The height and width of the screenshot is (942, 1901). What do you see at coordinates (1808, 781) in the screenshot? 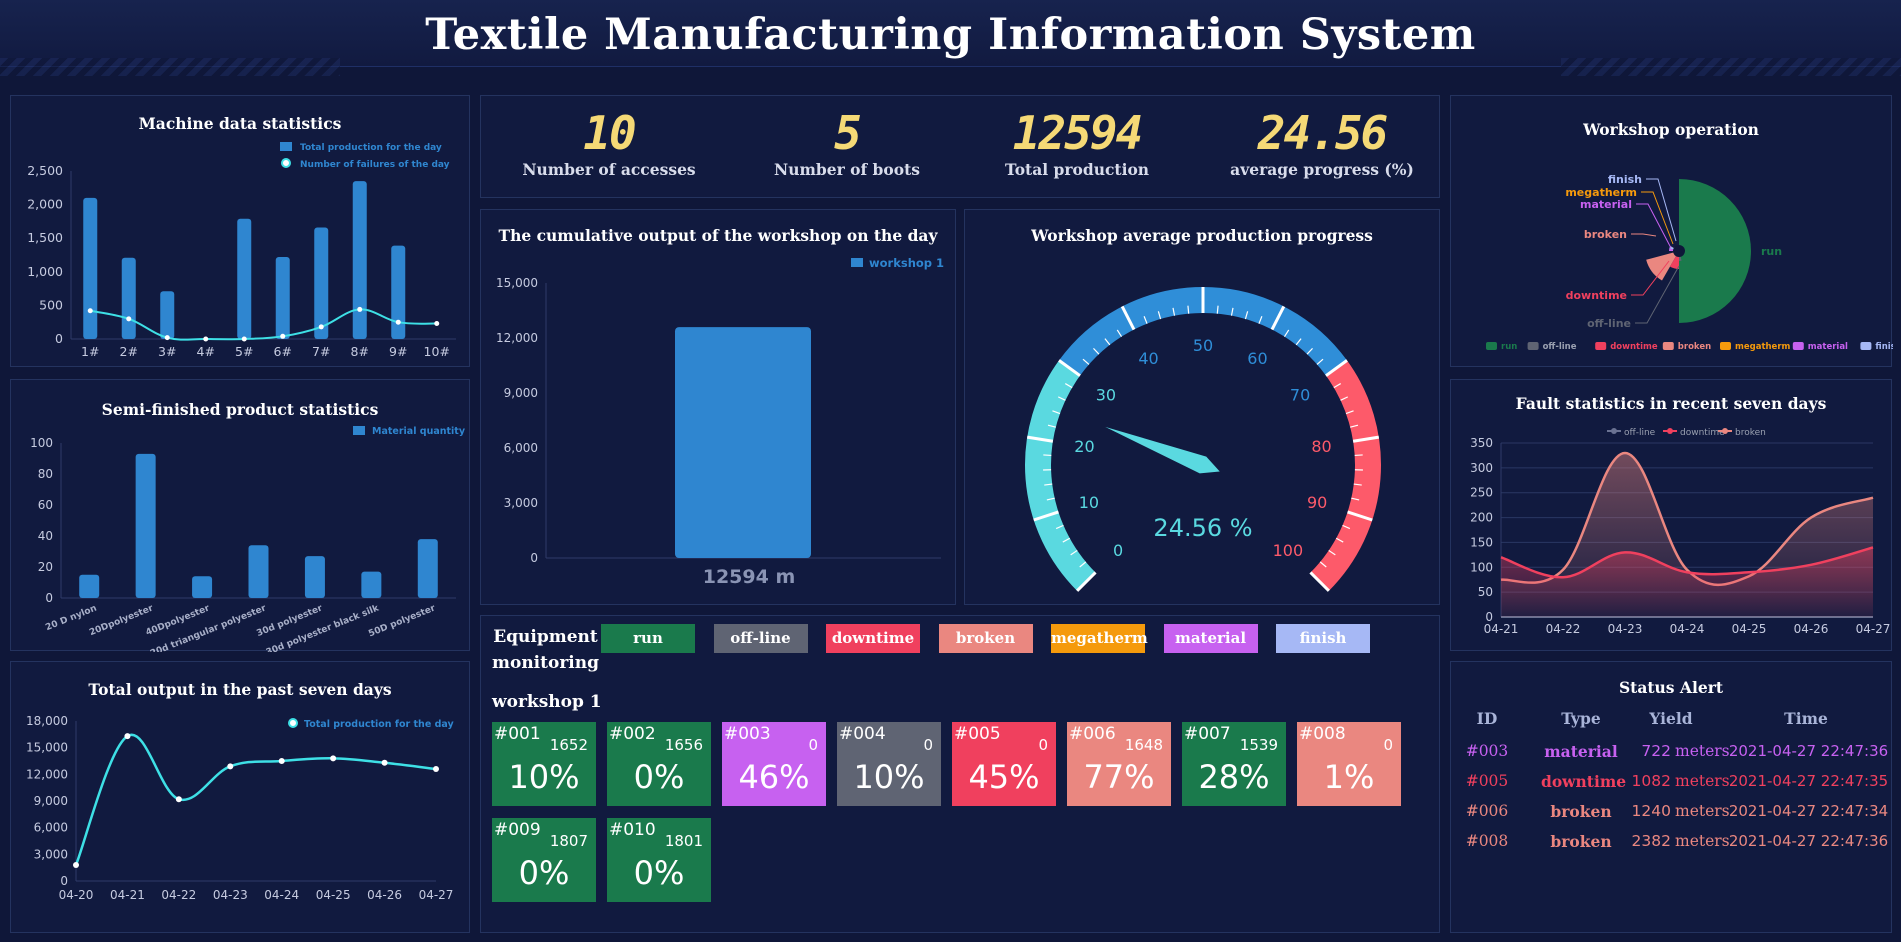
I see `alert-time: 2021-04-27 22:47:35` at bounding box center [1808, 781].